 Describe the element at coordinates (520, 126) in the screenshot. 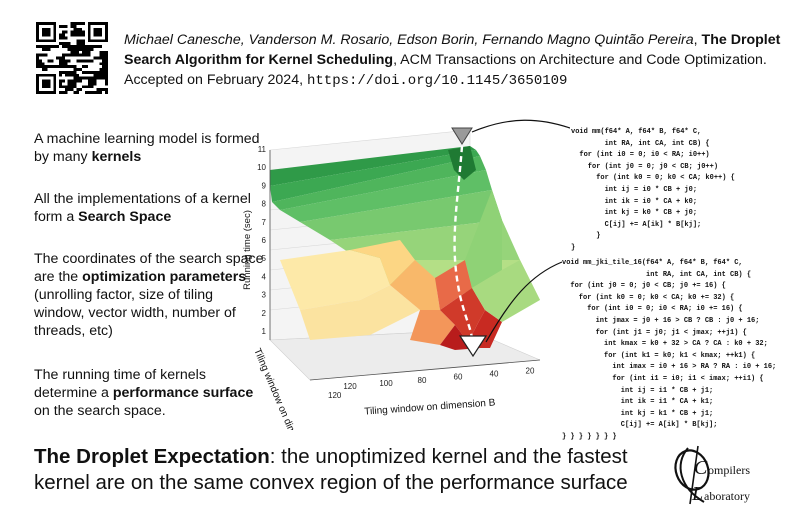

I see `arrow-to-naive-code` at that location.